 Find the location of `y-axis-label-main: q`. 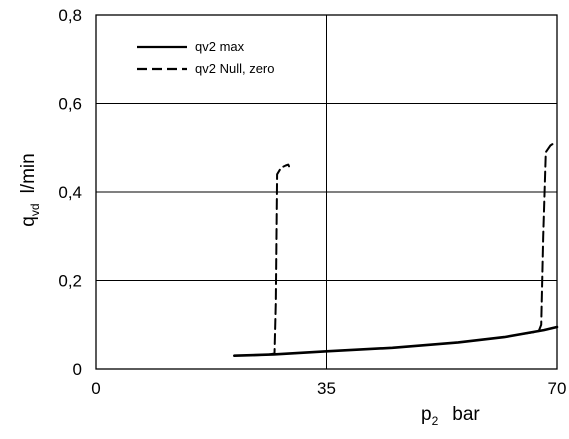

y-axis-label-main: q is located at coordinates (28, 221).